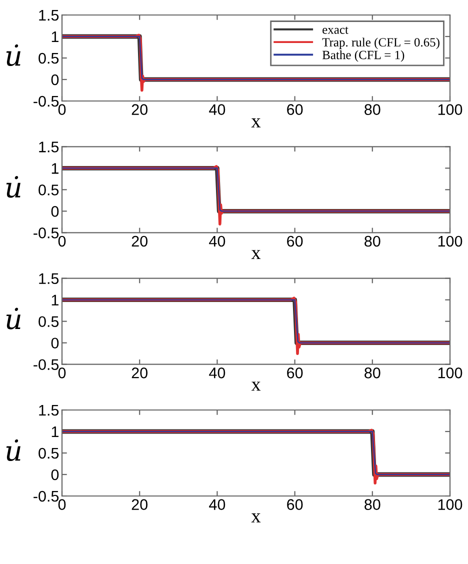 This screenshot has width=468, height=564. What do you see at coordinates (381, 44) in the screenshot?
I see `legend-label: Trap. rule (CFL = 0.65)` at bounding box center [381, 44].